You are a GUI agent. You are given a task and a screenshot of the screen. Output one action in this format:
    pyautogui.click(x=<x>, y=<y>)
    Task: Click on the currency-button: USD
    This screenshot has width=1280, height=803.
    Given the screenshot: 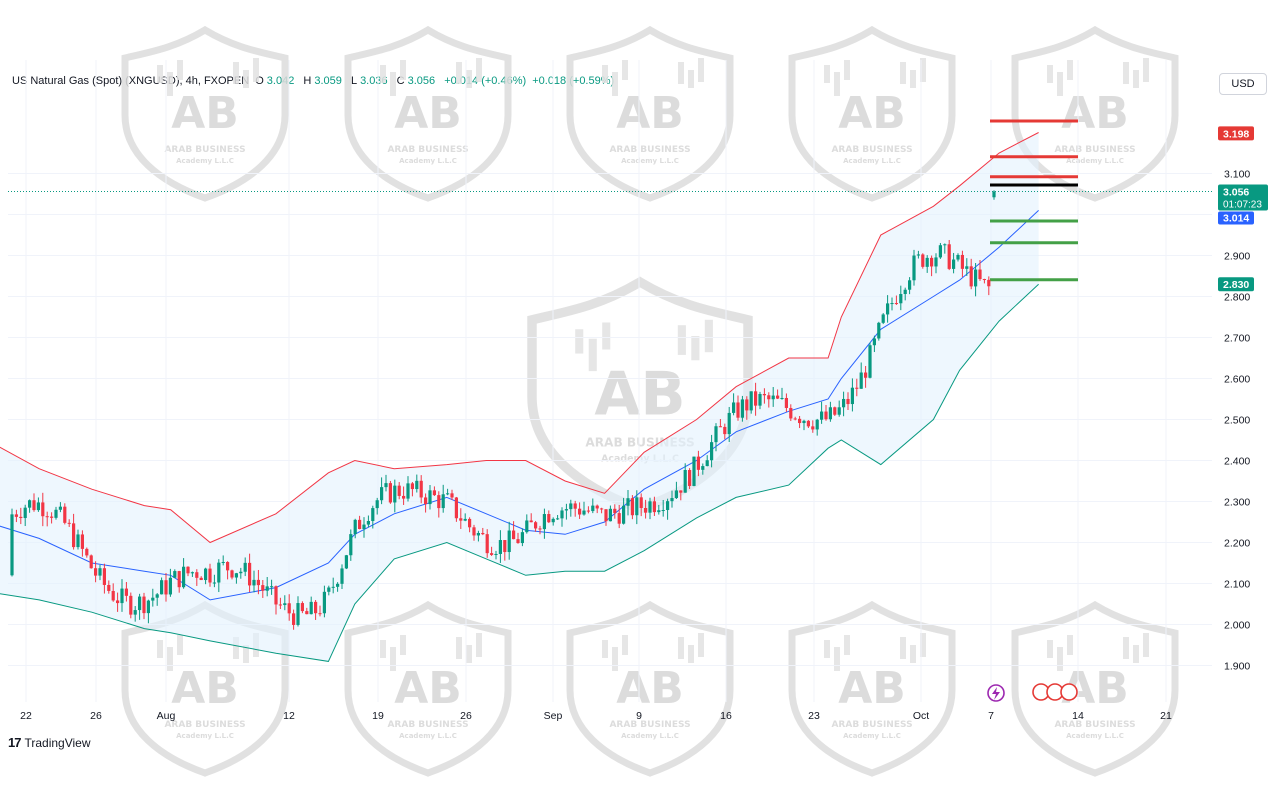 What is the action you would take?
    pyautogui.click(x=1243, y=84)
    